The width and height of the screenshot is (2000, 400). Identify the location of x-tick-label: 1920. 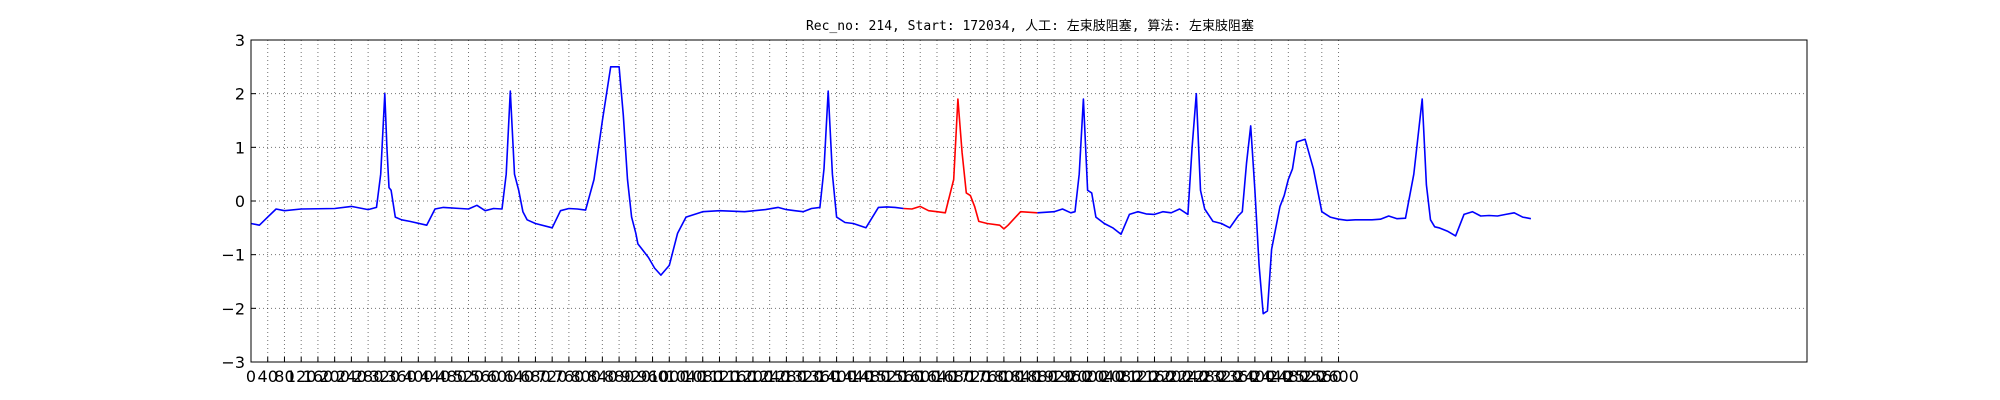
(1054, 376).